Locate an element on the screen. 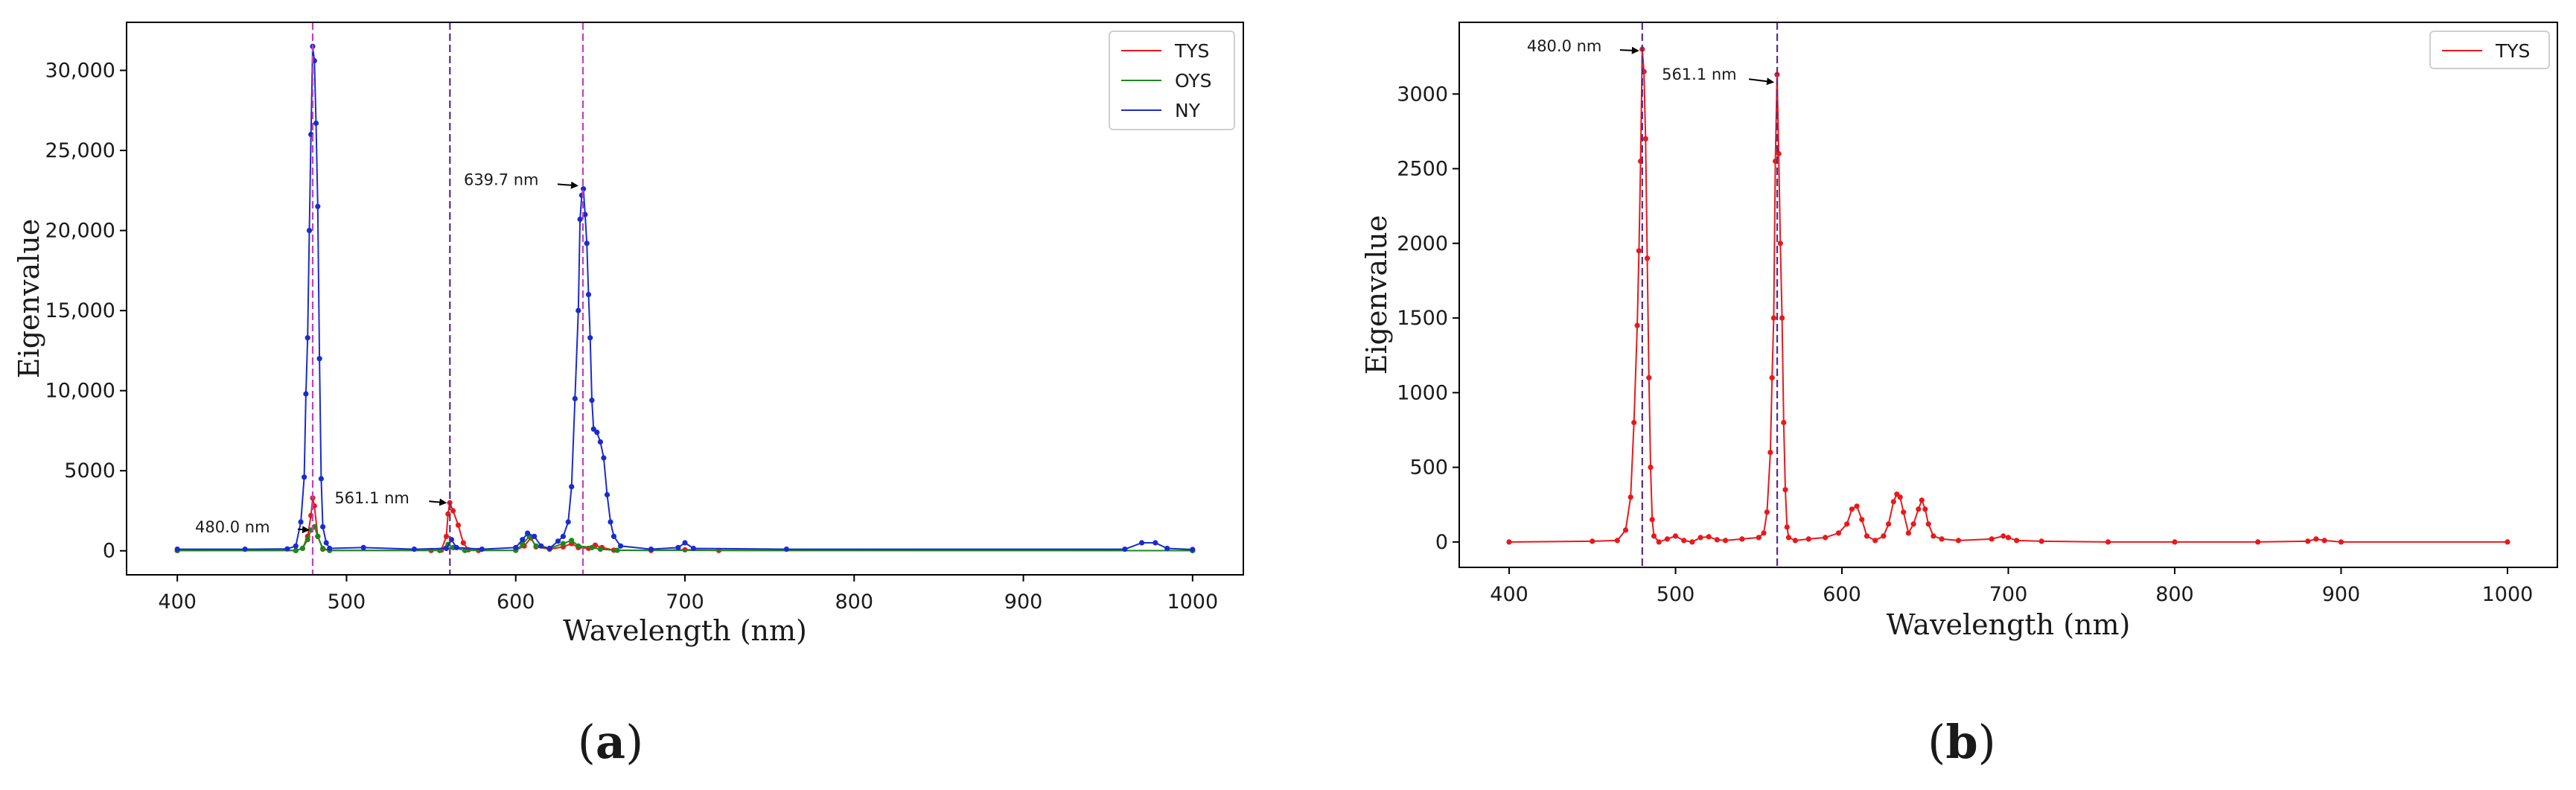  panel-label-open: ( is located at coordinates (587, 742).